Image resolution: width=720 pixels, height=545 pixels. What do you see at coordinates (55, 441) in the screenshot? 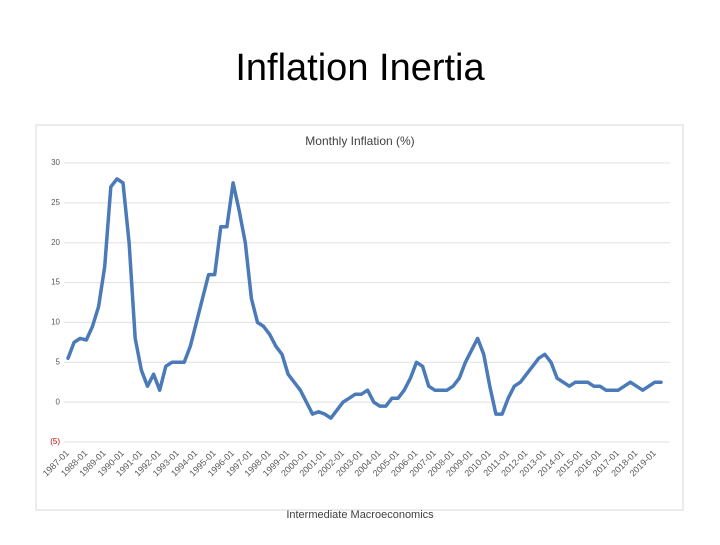
I see `y-tick-label: (5)` at bounding box center [55, 441].